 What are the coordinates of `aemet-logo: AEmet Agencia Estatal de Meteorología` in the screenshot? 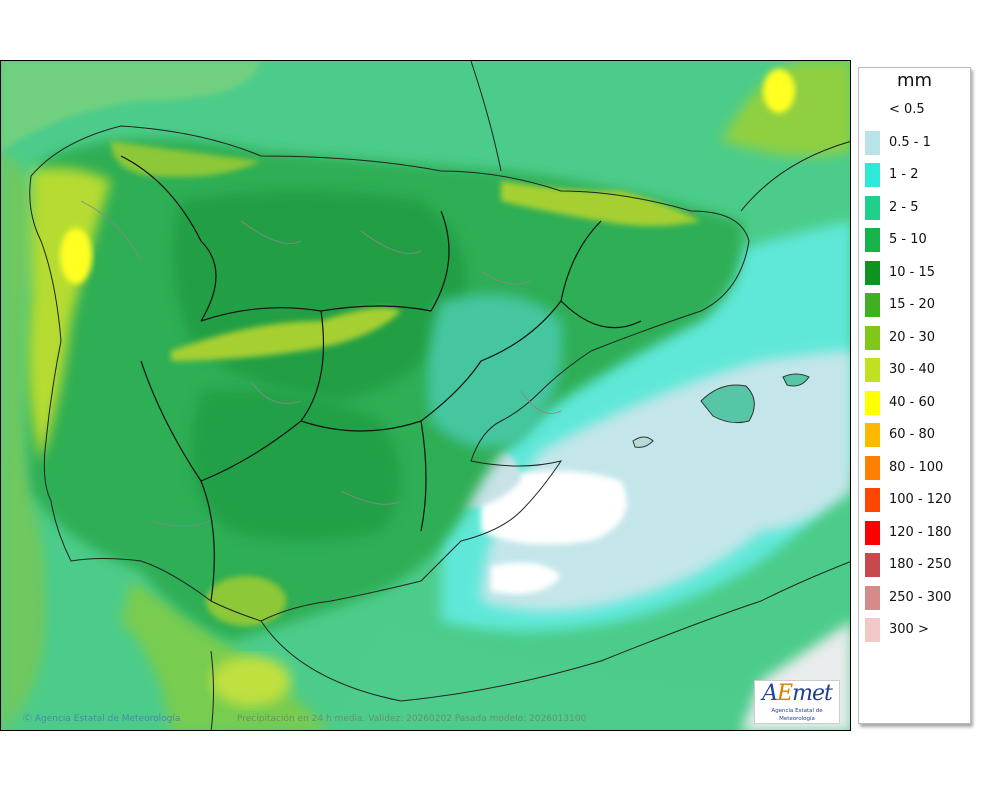 It's located at (797, 702).